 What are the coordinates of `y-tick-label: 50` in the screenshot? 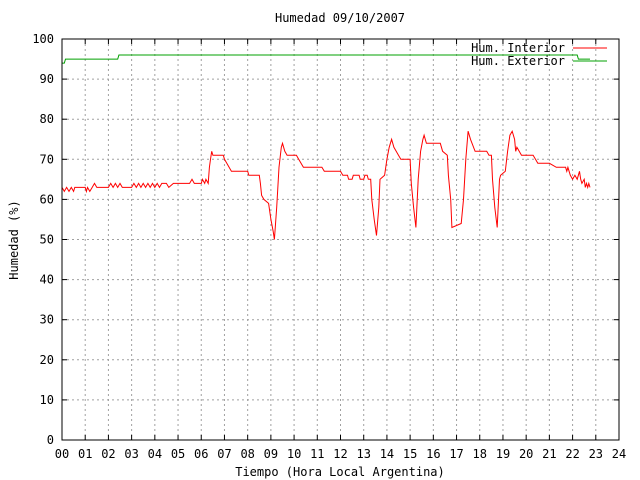 It's located at (47, 240).